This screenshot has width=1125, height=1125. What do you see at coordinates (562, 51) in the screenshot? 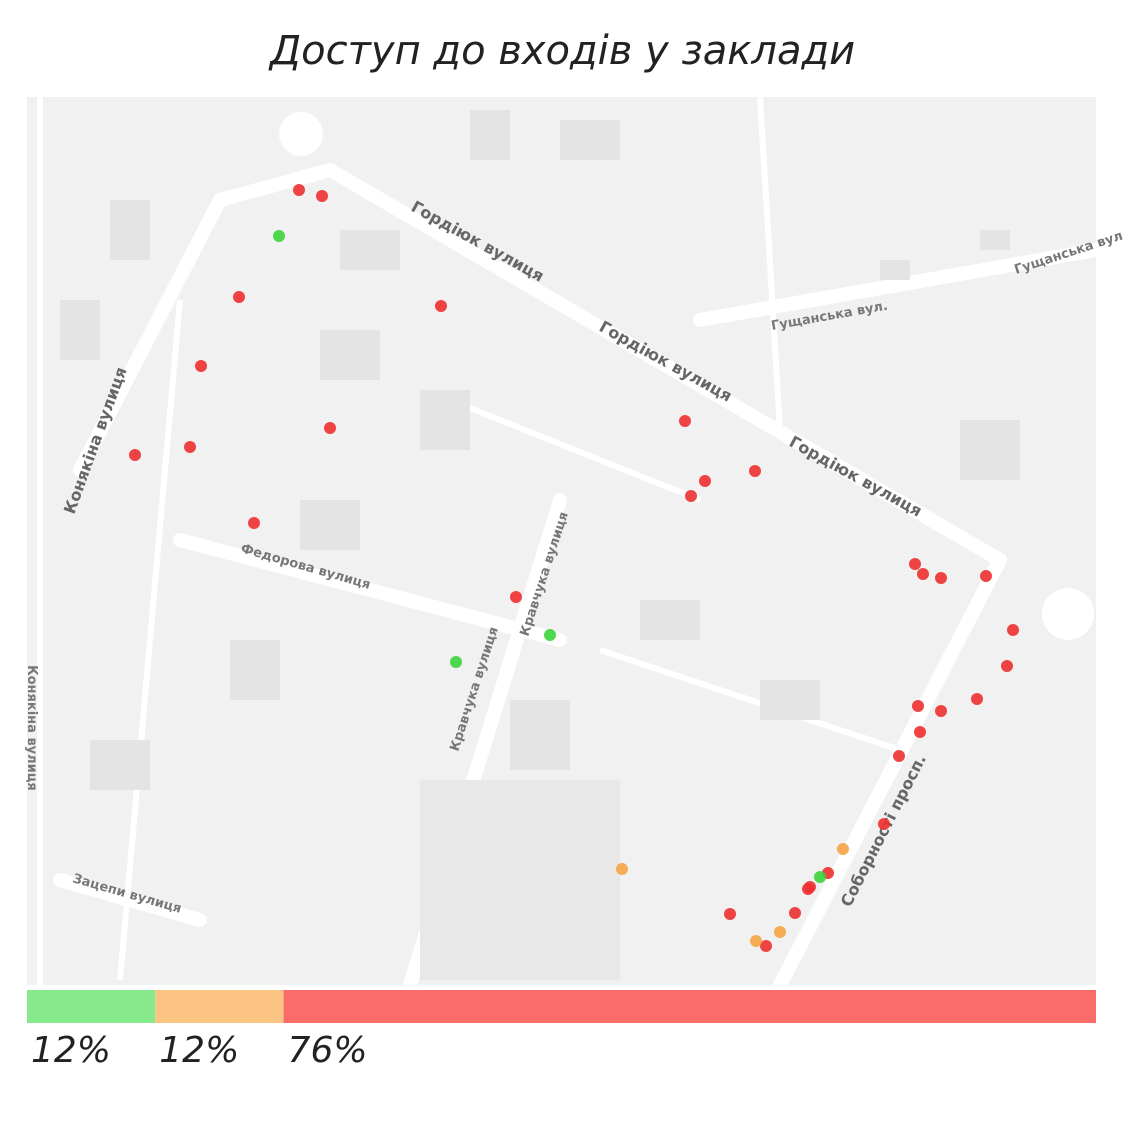
I see `title: Доступ до входів у заклади` at bounding box center [562, 51].